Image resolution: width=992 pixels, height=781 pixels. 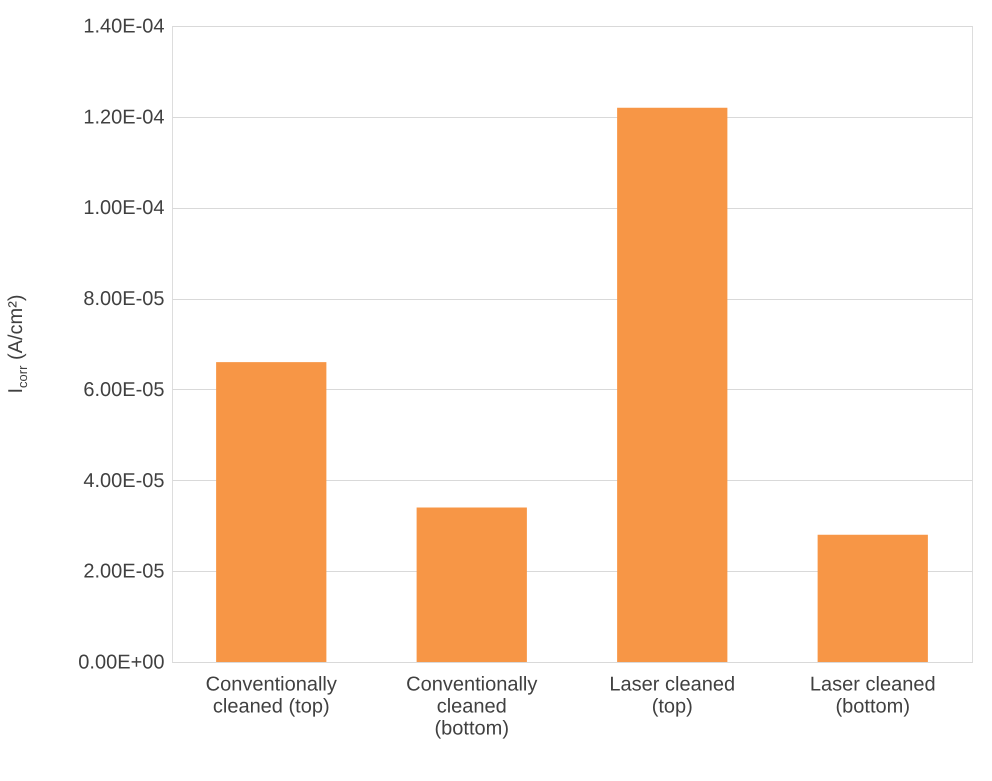 What do you see at coordinates (123, 117) in the screenshot?
I see `y-tick-label: 1.20E-04` at bounding box center [123, 117].